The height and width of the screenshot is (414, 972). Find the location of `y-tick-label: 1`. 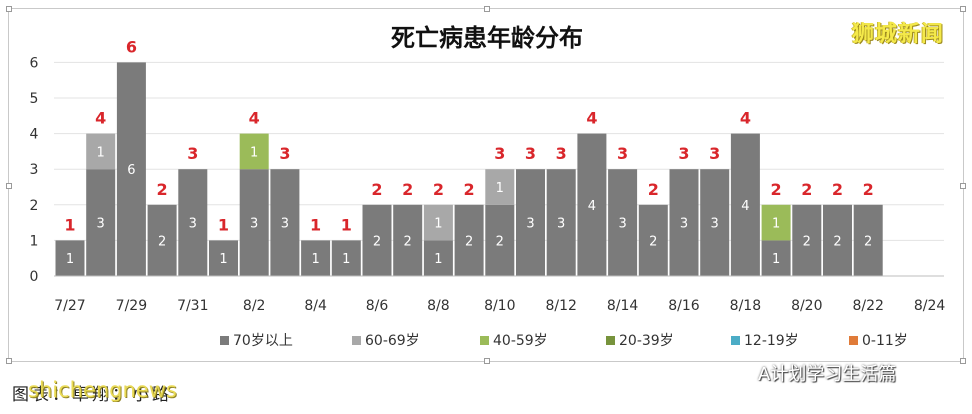

y-tick-label: 1 is located at coordinates (34, 241).